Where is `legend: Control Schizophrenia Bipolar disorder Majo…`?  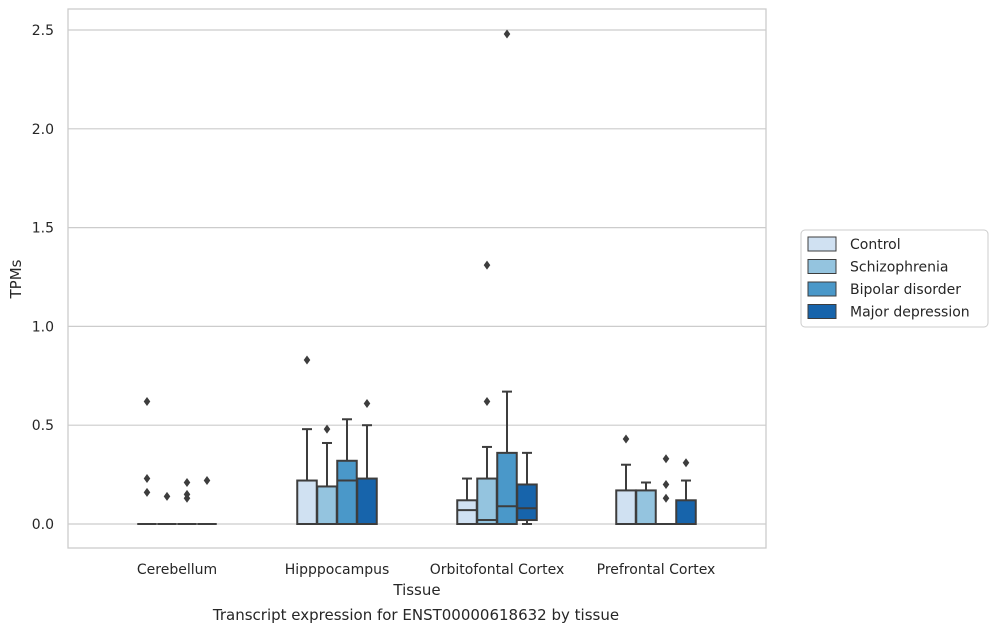
legend: Control Schizophrenia Bipolar disorder Majo… is located at coordinates (894, 278).